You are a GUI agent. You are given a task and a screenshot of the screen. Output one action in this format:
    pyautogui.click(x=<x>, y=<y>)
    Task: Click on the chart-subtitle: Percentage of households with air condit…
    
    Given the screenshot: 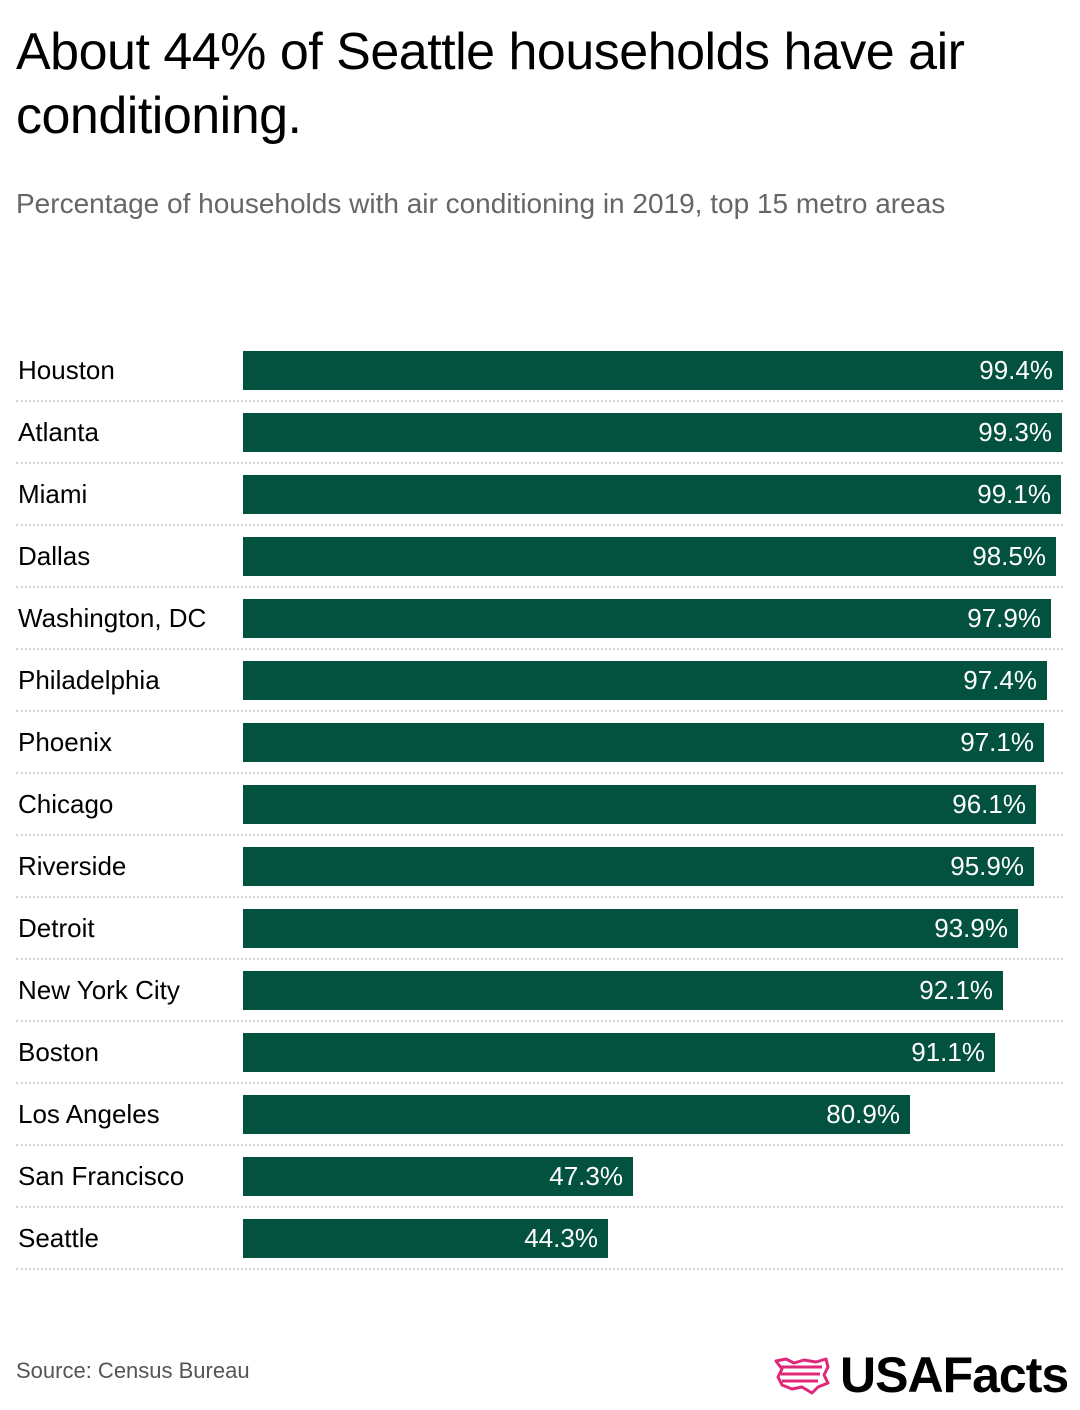 What is the action you would take?
    pyautogui.click(x=481, y=203)
    